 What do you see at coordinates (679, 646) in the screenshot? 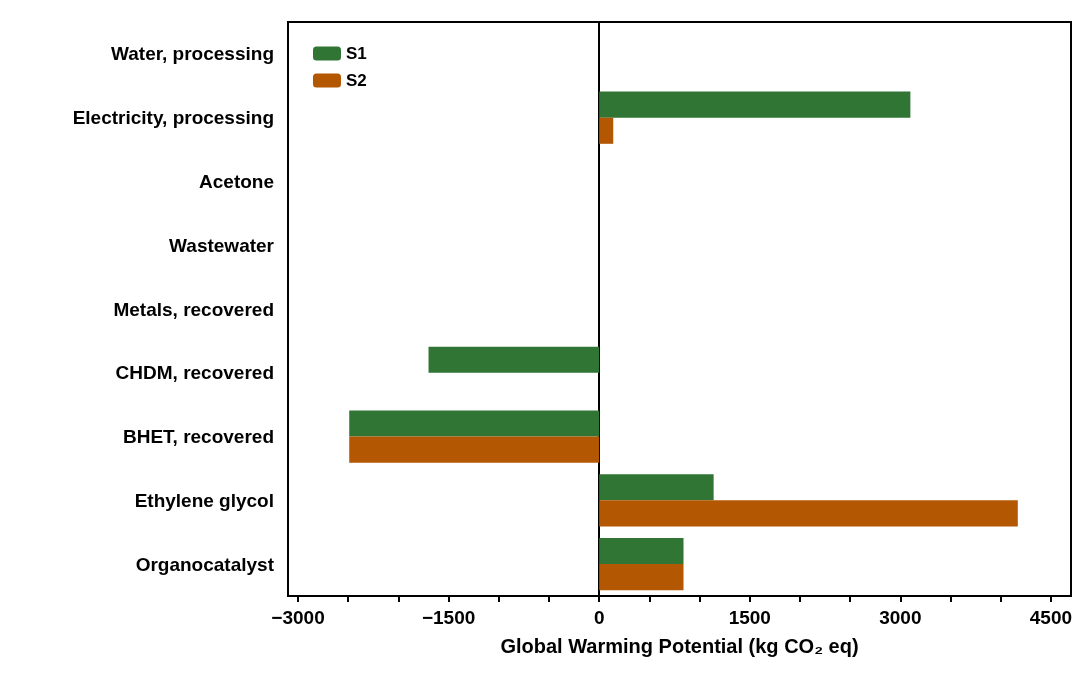
I see `x-axis-title: Global Warming Potential (kg CO₂ eq)` at bounding box center [679, 646].